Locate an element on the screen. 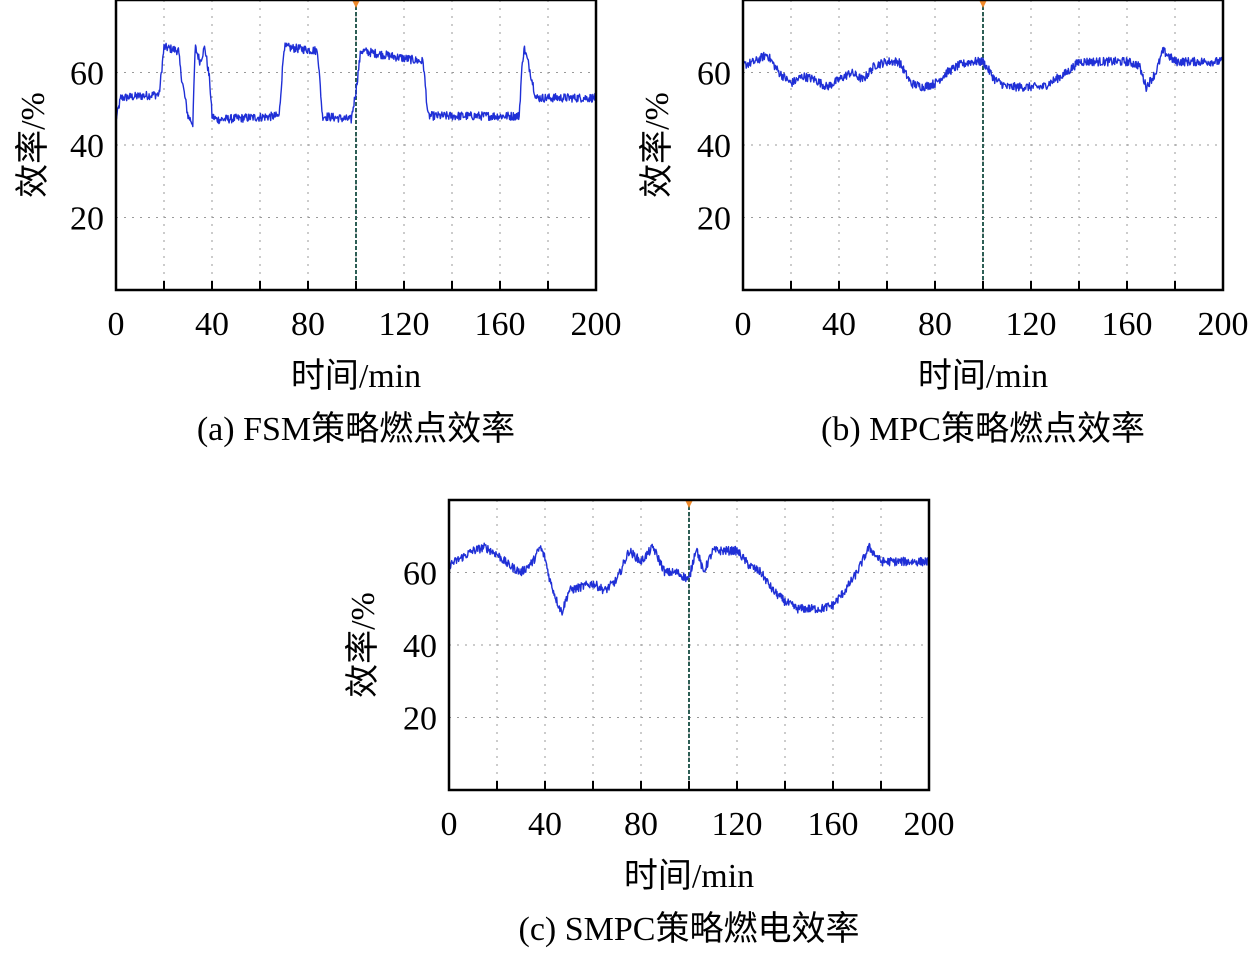 This screenshot has width=1260, height=953. panel-caption: (c) SMPC策略燃电效率 is located at coordinates (689, 929).